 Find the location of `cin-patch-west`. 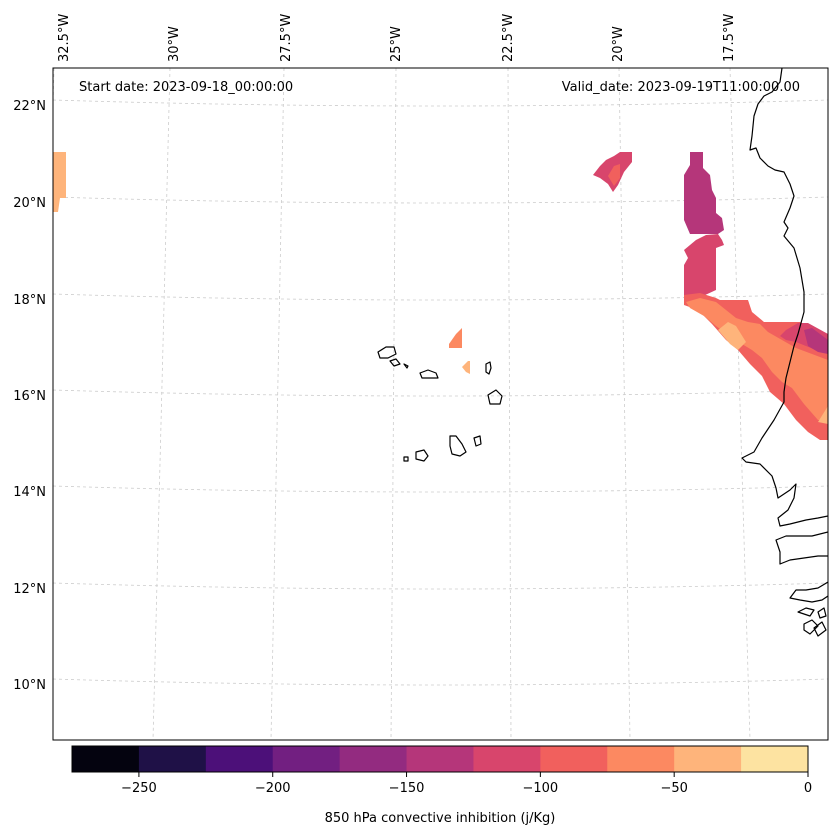

cin-patch-west is located at coordinates (59, 182).